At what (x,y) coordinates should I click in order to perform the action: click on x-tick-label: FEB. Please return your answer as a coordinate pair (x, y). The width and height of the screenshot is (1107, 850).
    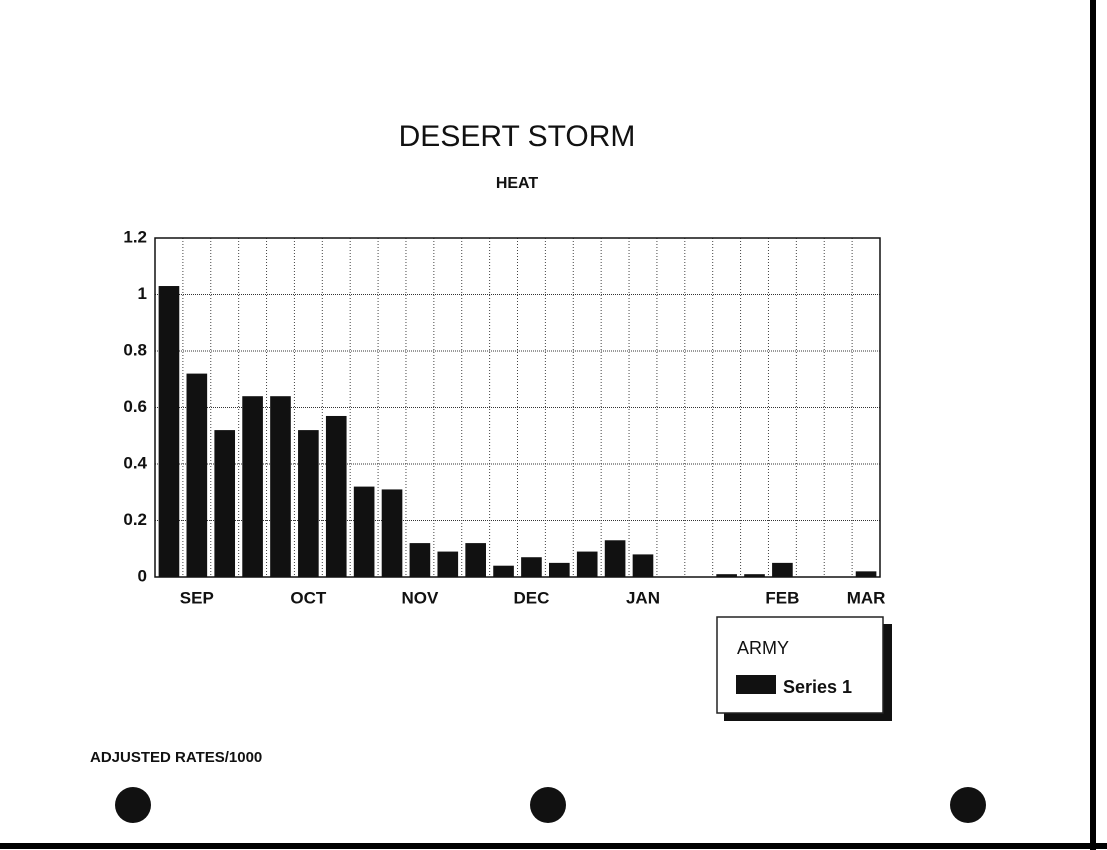
    Looking at the image, I should click on (782, 597).